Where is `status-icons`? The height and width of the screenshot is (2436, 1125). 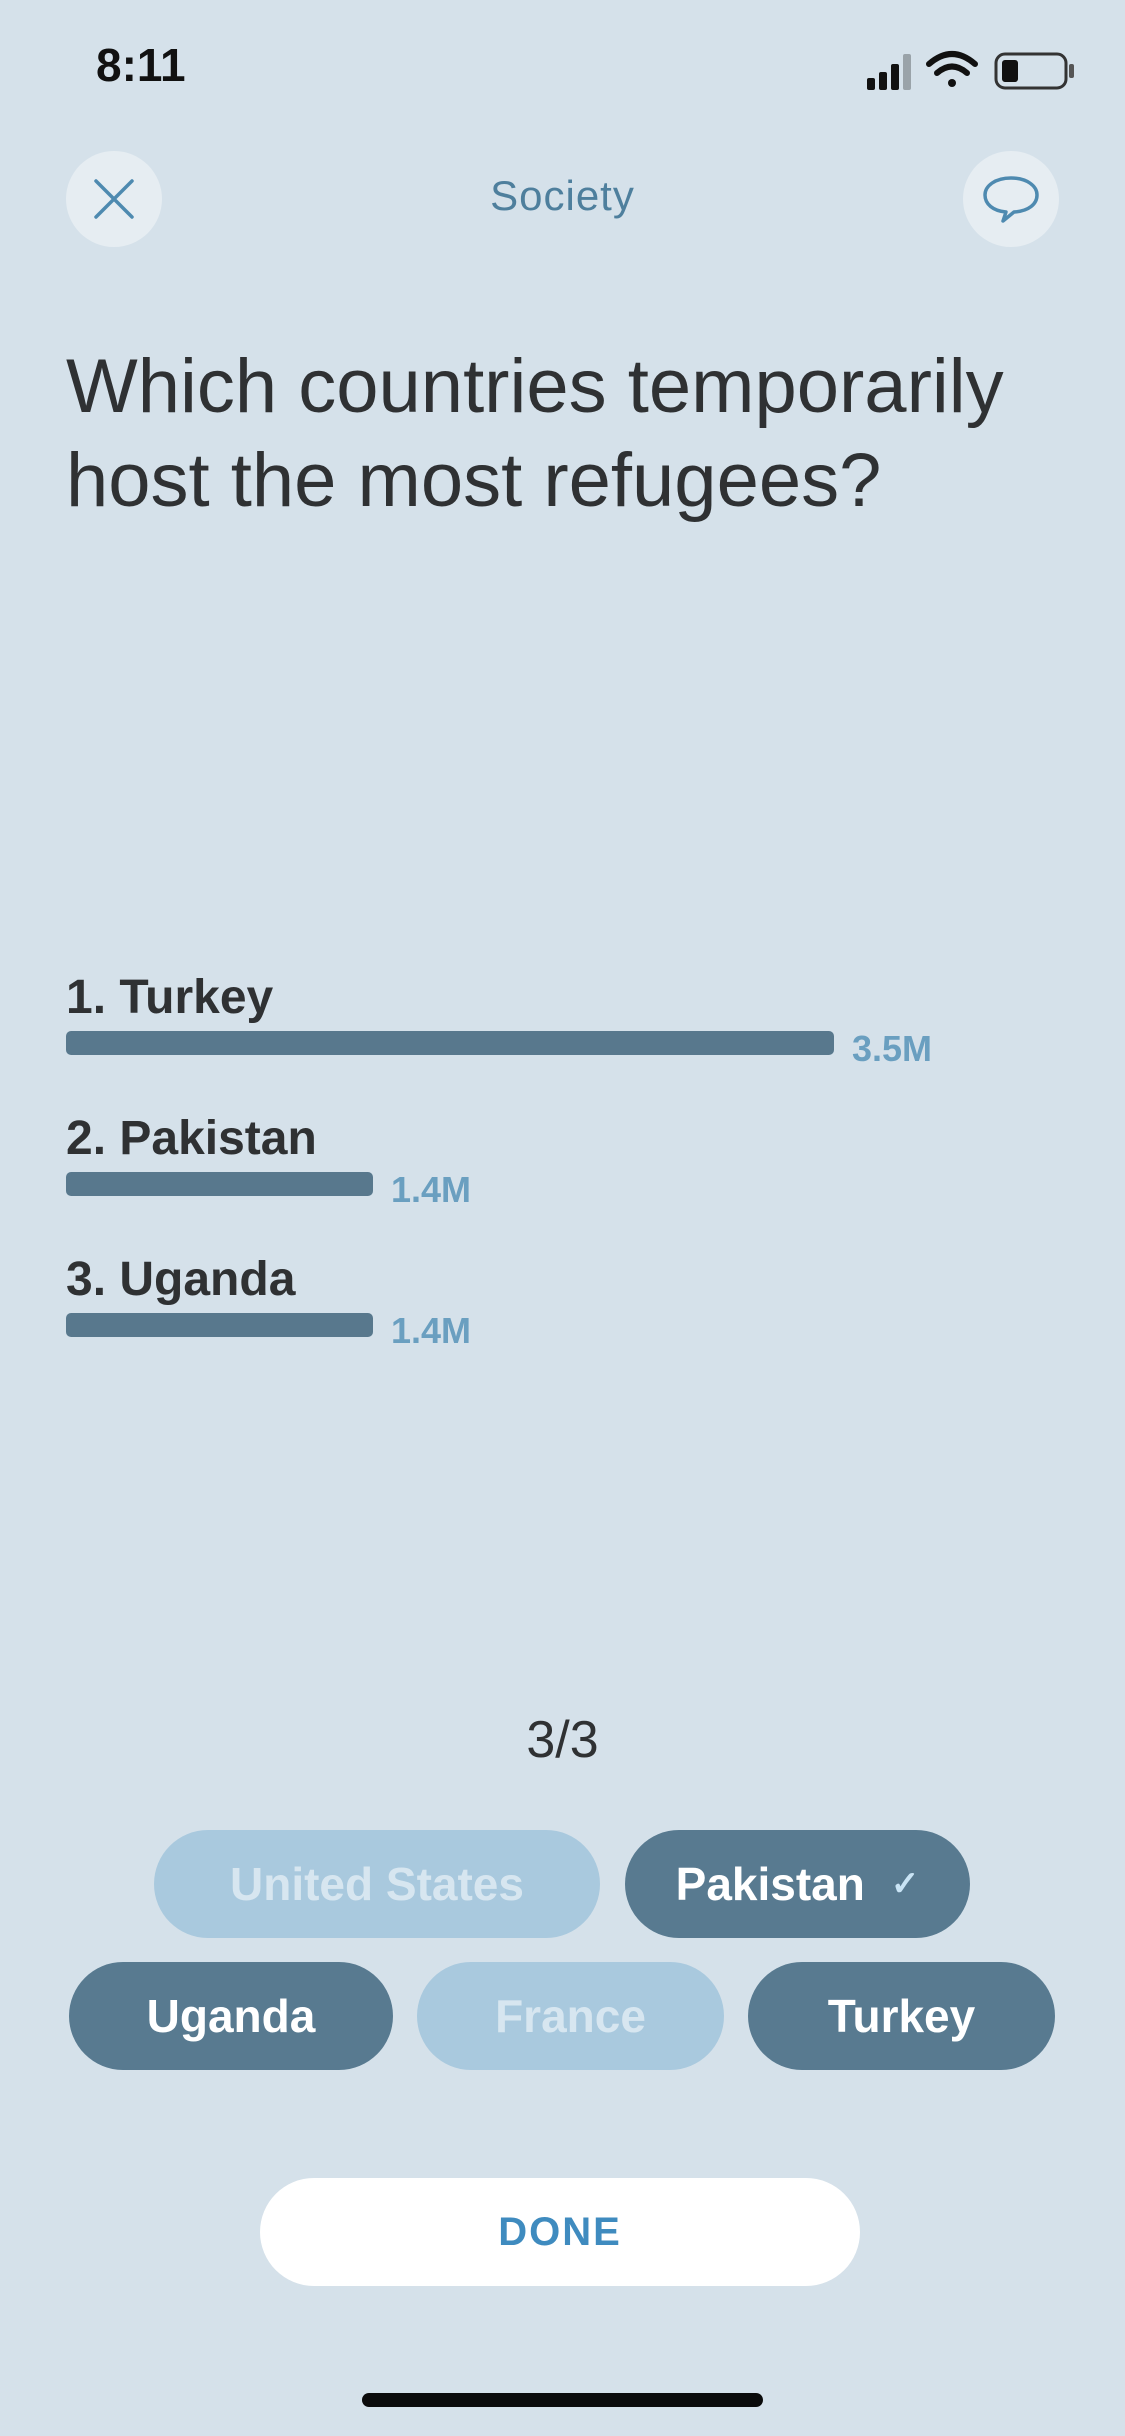 status-icons is located at coordinates (970, 70).